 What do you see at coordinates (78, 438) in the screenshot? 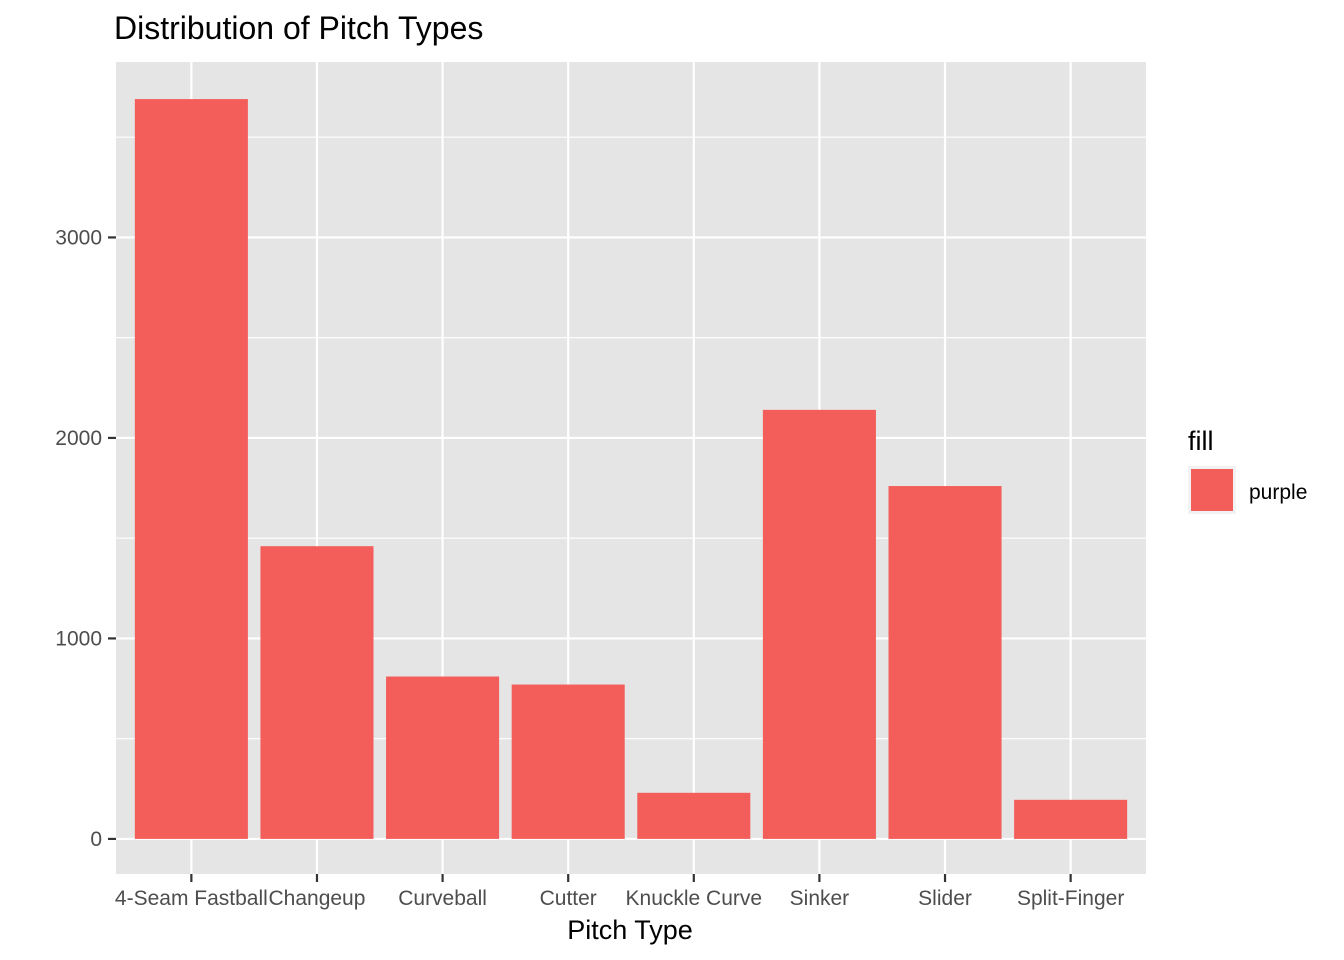
I see `y-tick-label: 2000` at bounding box center [78, 438].